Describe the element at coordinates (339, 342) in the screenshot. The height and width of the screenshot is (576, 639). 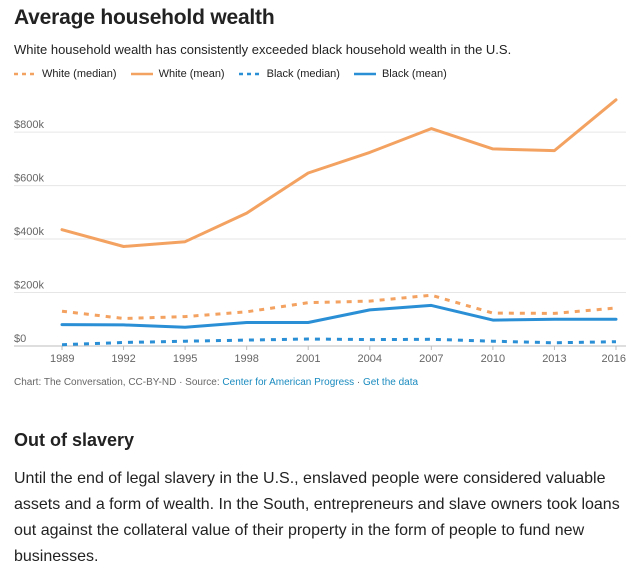
I see `series-line-black-median` at that location.